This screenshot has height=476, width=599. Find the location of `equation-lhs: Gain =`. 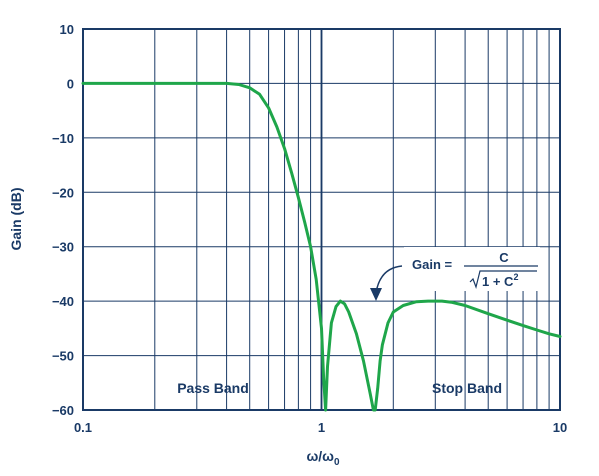

equation-lhs: Gain = is located at coordinates (432, 264).